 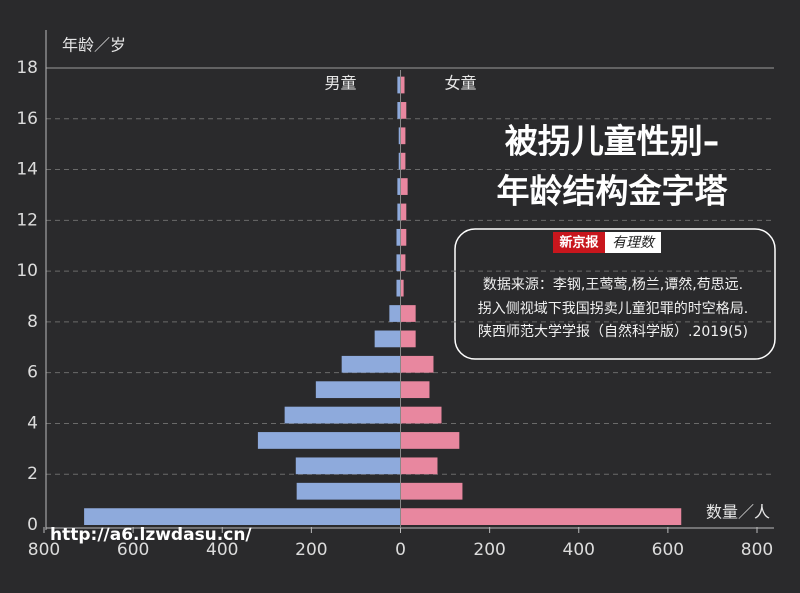 I want to click on logo: 新京报, so click(x=579, y=243).